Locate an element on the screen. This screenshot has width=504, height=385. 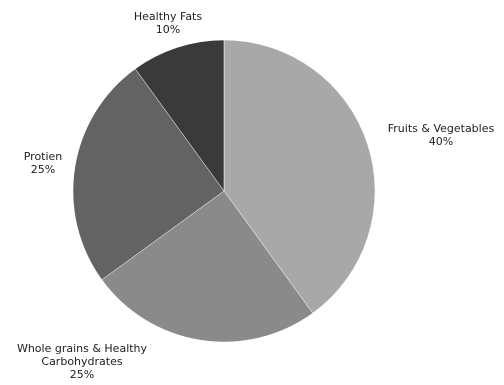
slice-category: Whole grains & Healthy is located at coordinates (82, 348).